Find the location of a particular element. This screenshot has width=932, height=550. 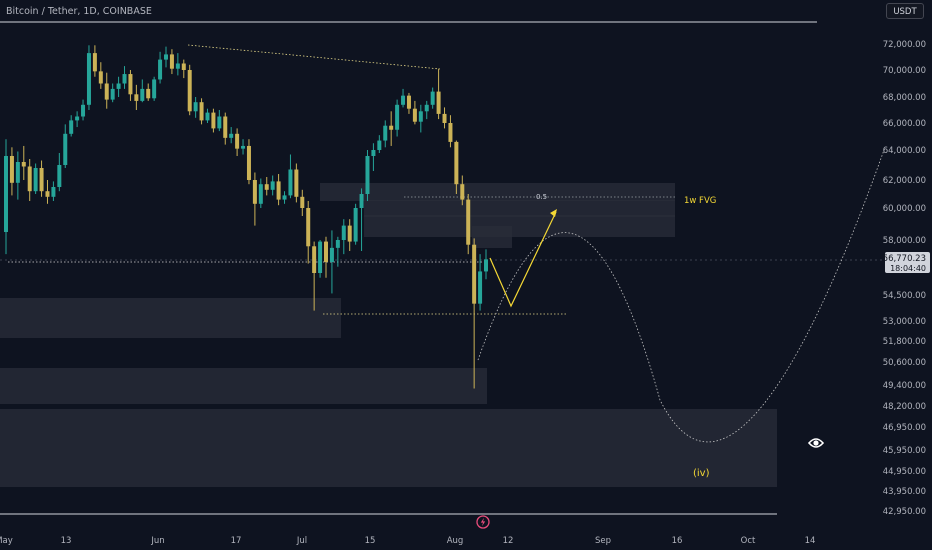

x-tick-label: Sep is located at coordinates (603, 541).